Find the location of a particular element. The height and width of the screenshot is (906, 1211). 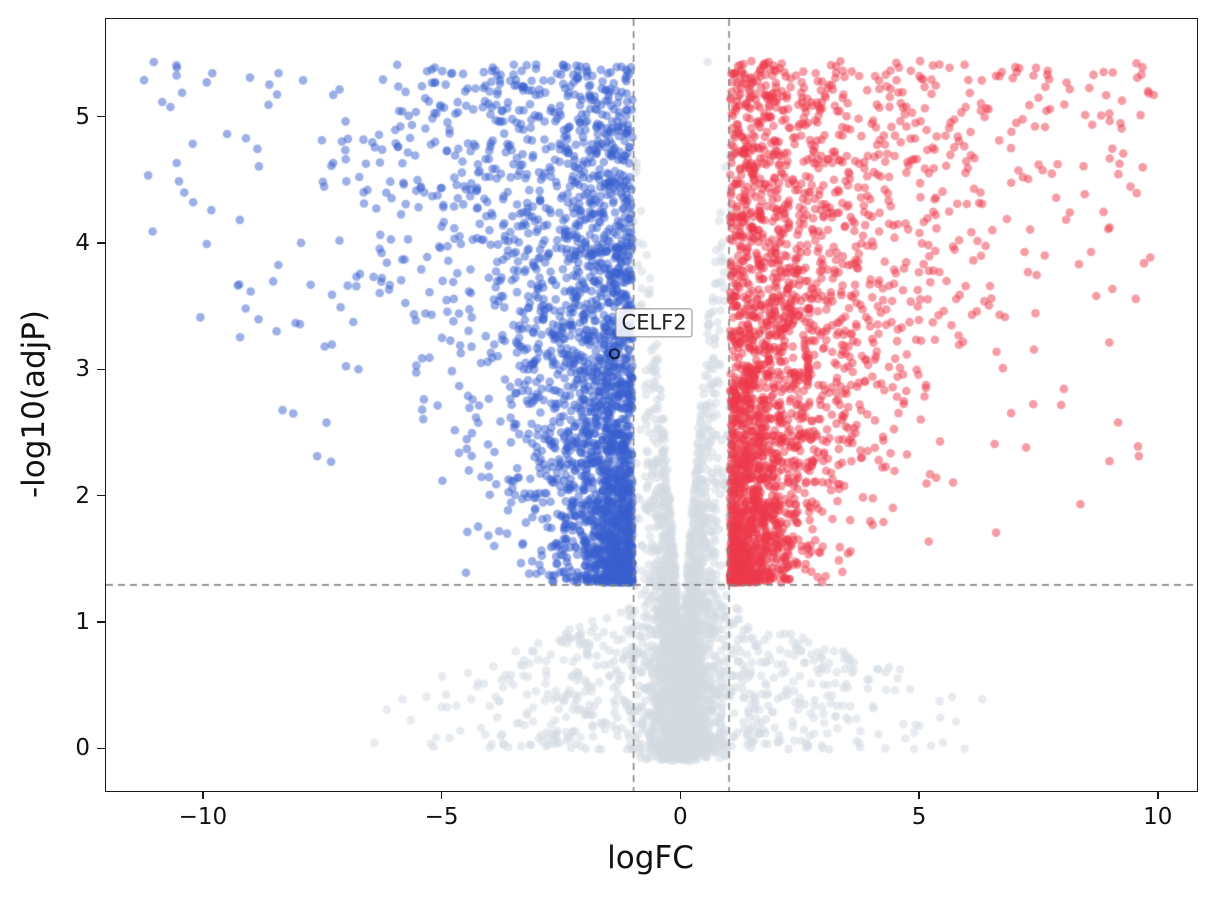

x-tick-label: 10 is located at coordinates (1158, 817).